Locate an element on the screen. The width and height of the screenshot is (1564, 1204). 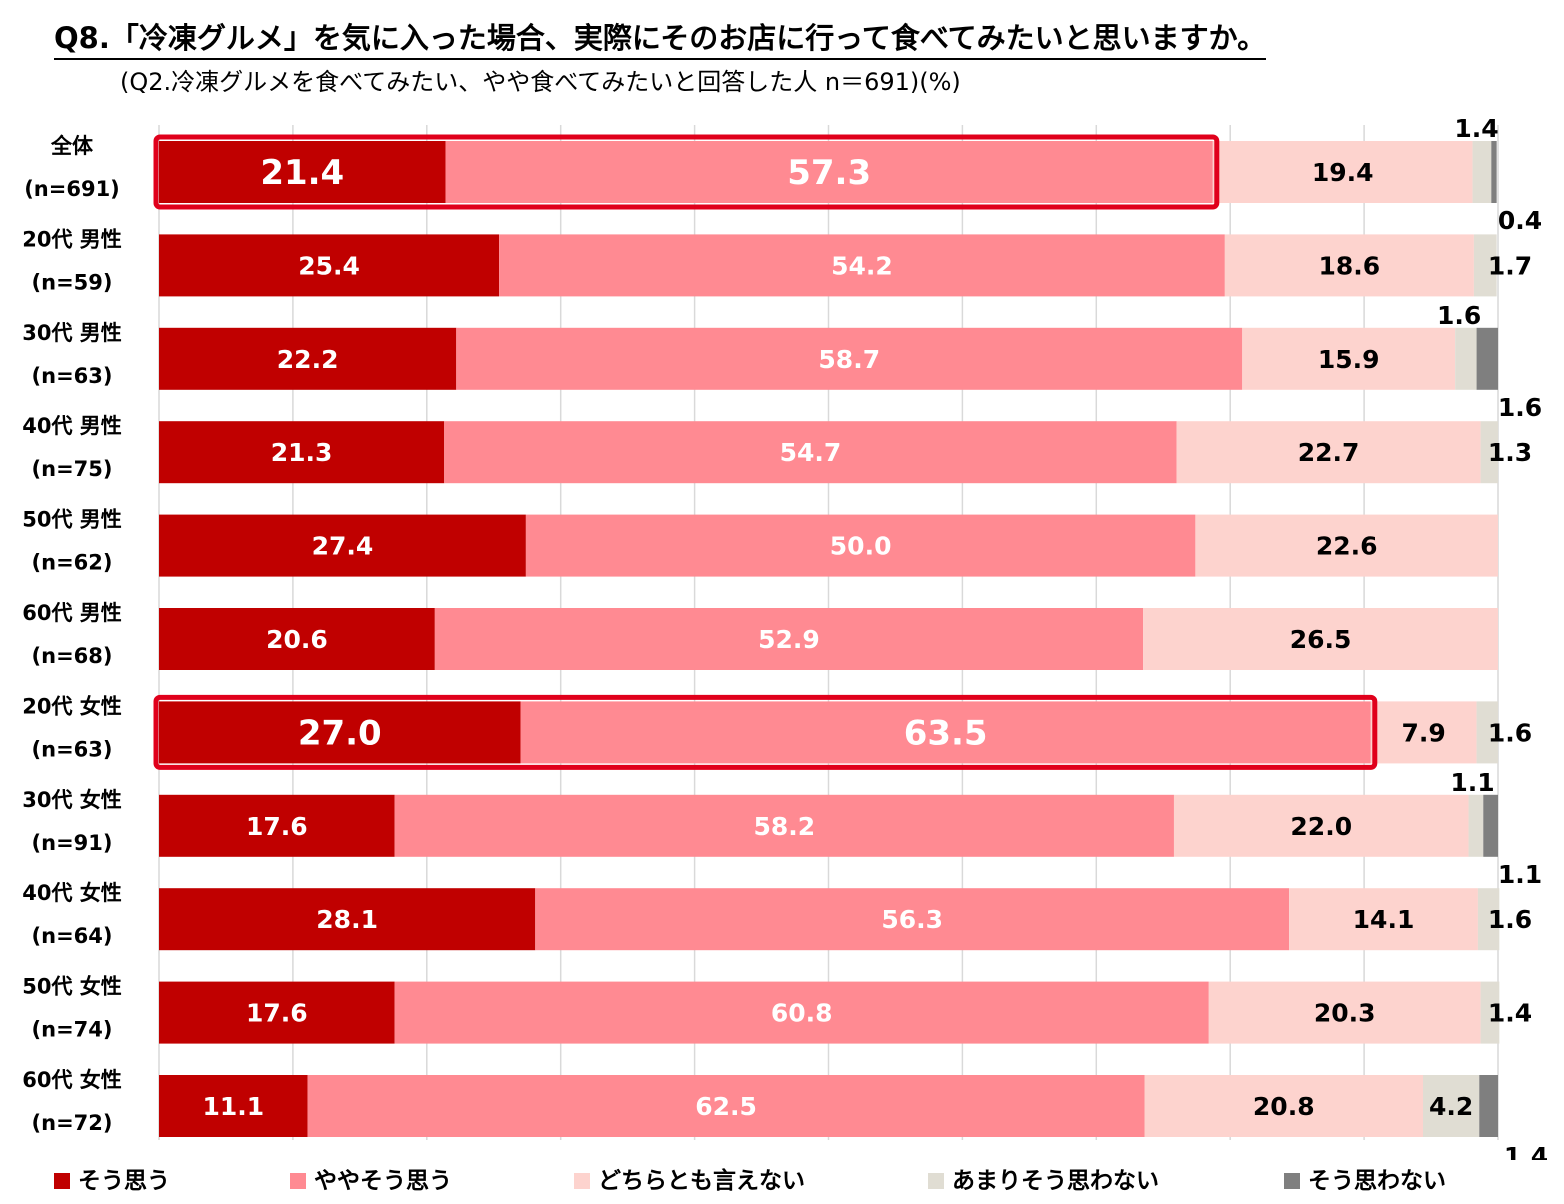
row-label: 60代 男性 is located at coordinates (72, 613).